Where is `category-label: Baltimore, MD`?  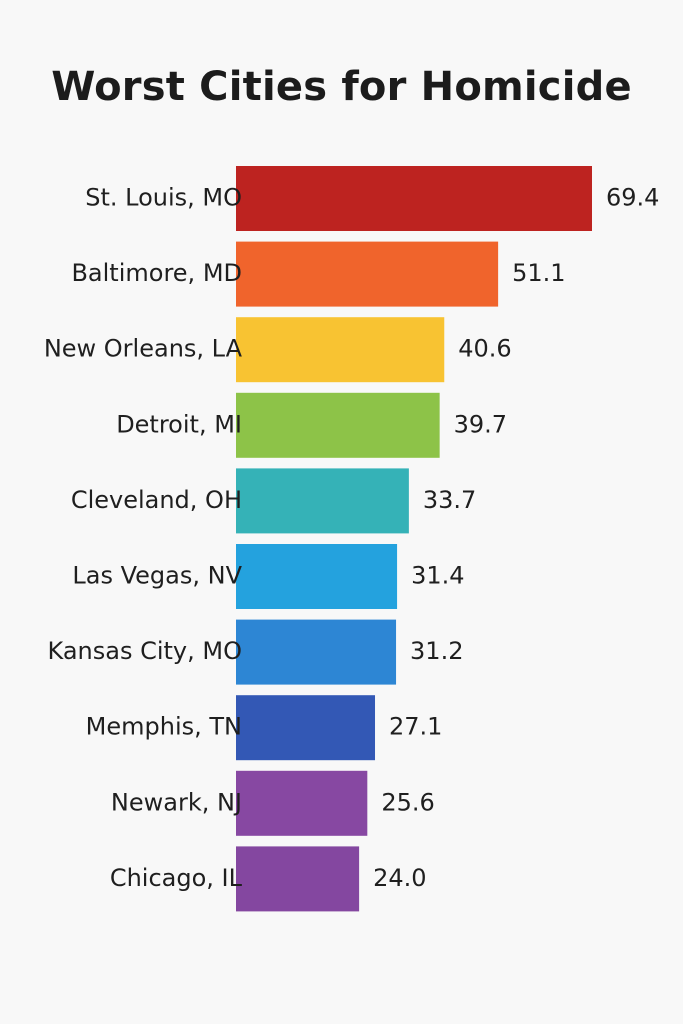 category-label: Baltimore, MD is located at coordinates (156, 273).